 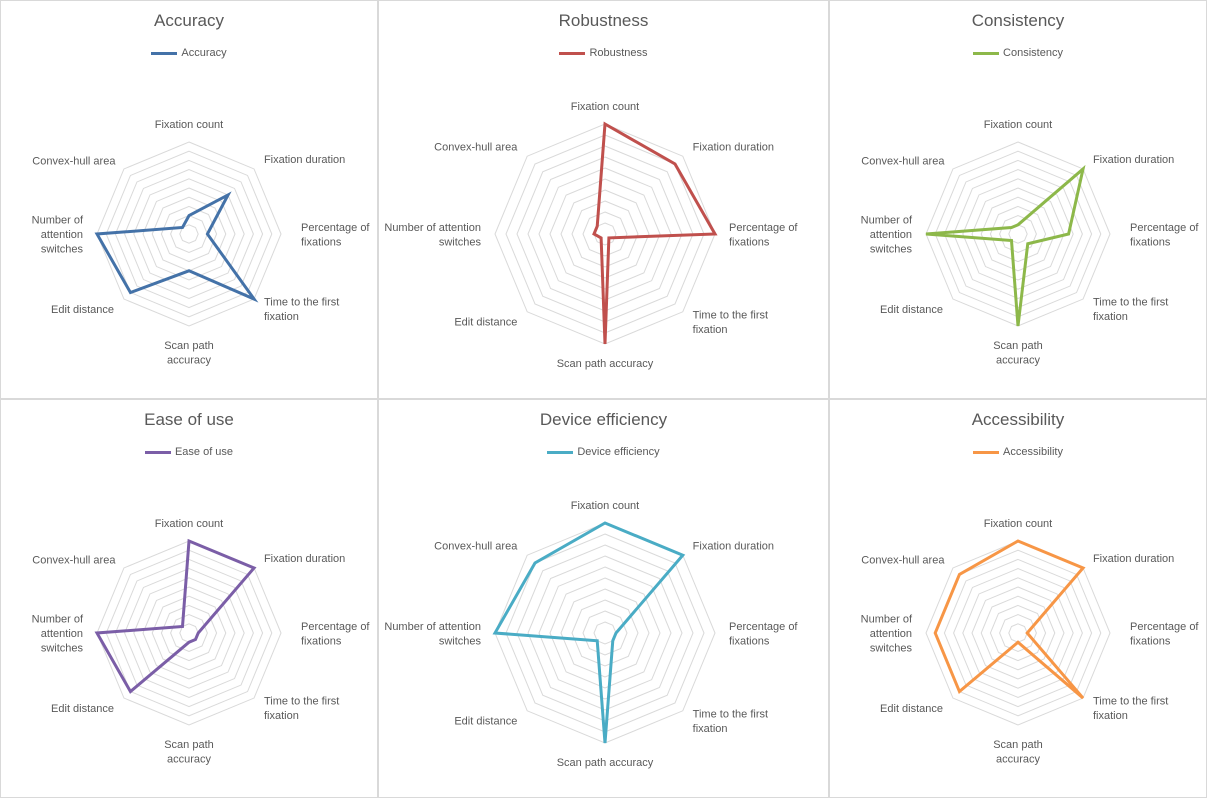 I want to click on legend: Device efficiency, so click(x=603, y=452).